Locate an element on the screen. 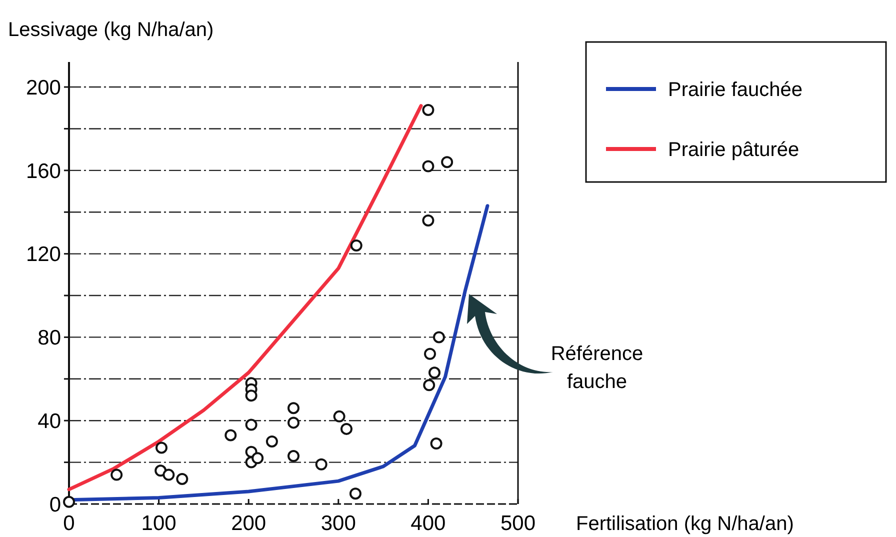 The width and height of the screenshot is (896, 537). x-tick-label: 200 is located at coordinates (248, 523).